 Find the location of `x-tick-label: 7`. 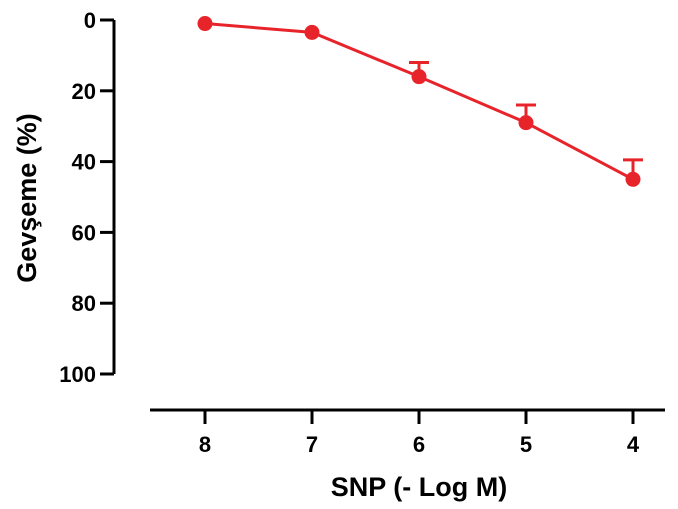

x-tick-label: 7 is located at coordinates (312, 444).